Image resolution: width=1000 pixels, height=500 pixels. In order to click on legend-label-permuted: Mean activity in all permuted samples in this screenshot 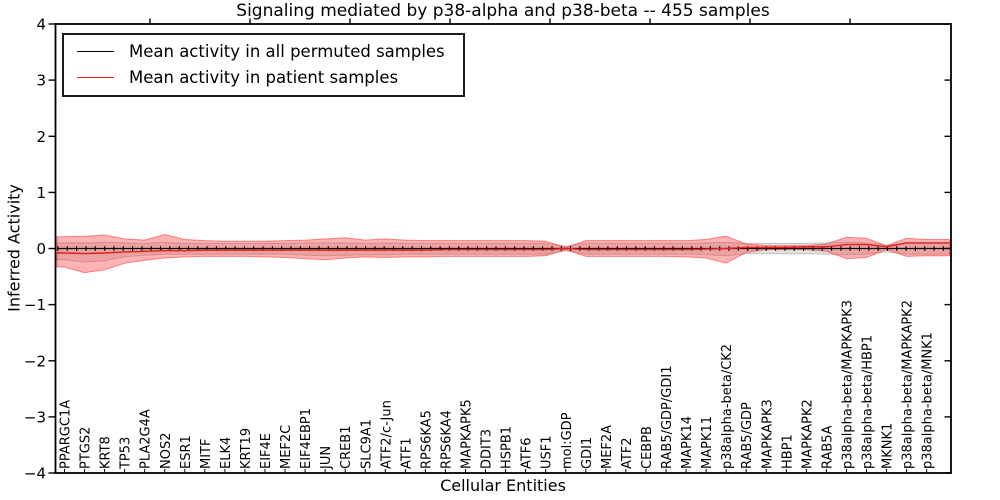, I will do `click(287, 51)`.